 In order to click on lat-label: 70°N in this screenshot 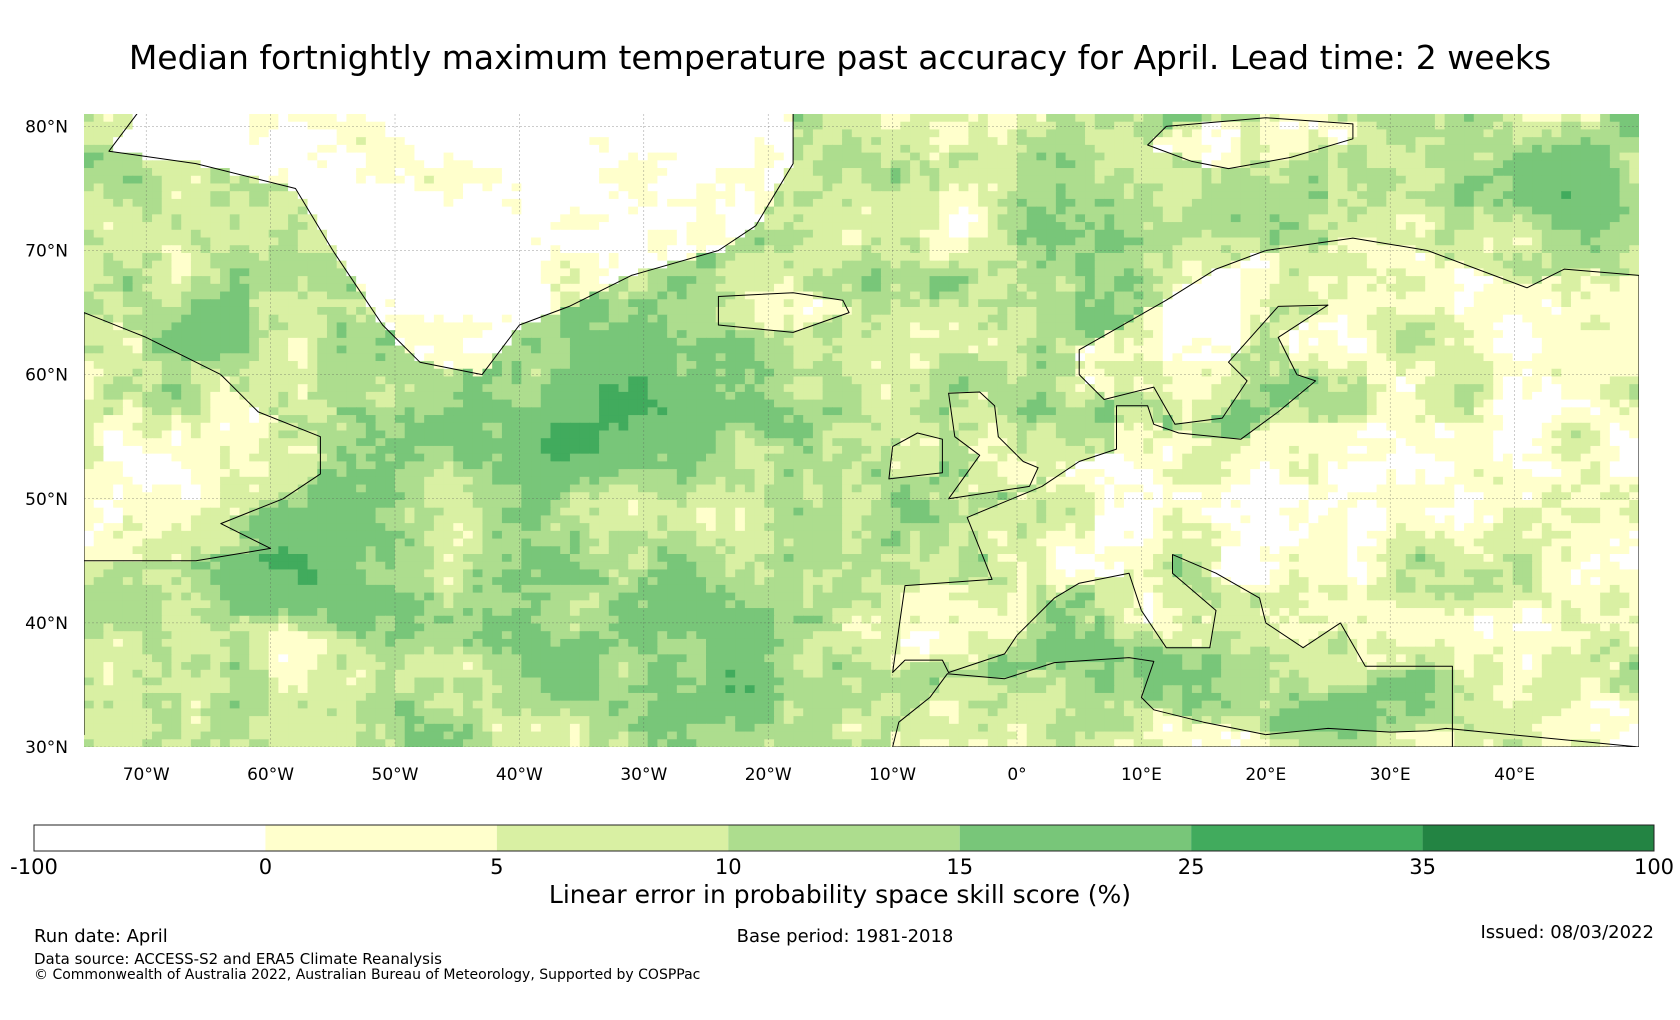, I will do `click(46, 252)`.